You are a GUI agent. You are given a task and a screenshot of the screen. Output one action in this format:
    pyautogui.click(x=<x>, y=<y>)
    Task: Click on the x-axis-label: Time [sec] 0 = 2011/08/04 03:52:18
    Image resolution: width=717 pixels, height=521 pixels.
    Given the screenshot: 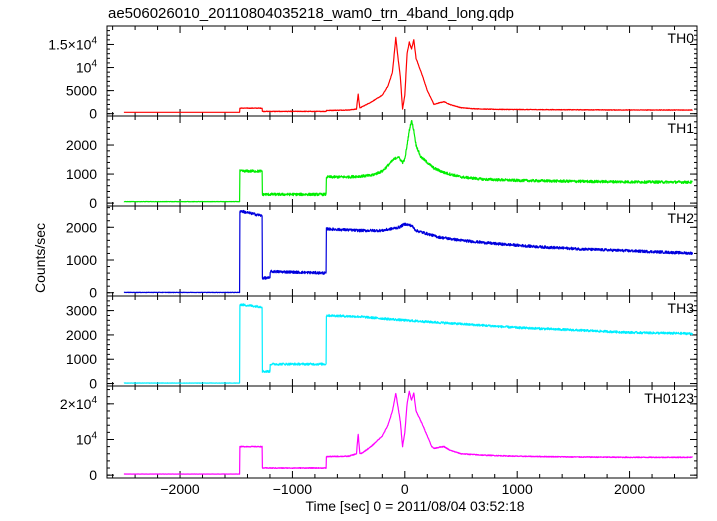 What is the action you would take?
    pyautogui.click(x=414, y=506)
    